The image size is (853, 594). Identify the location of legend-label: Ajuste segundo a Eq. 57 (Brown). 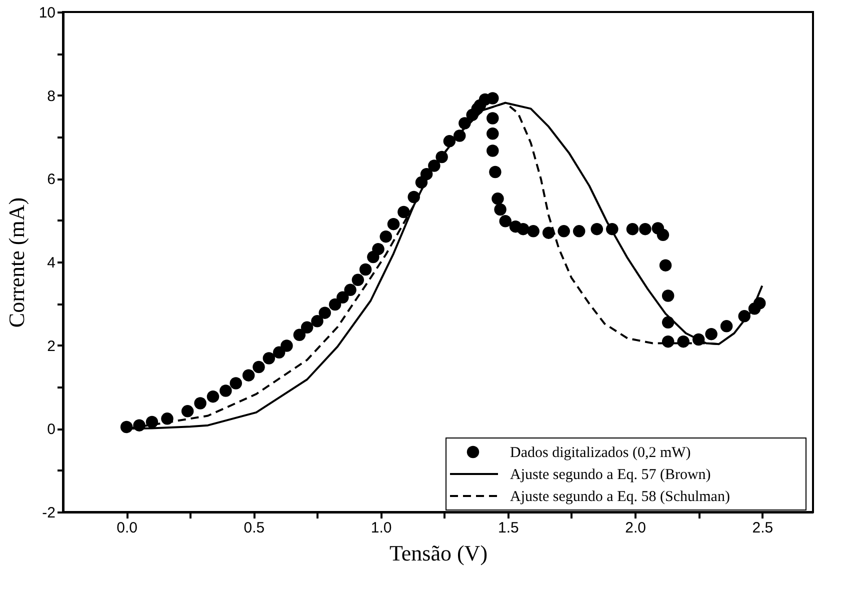
(610, 475).